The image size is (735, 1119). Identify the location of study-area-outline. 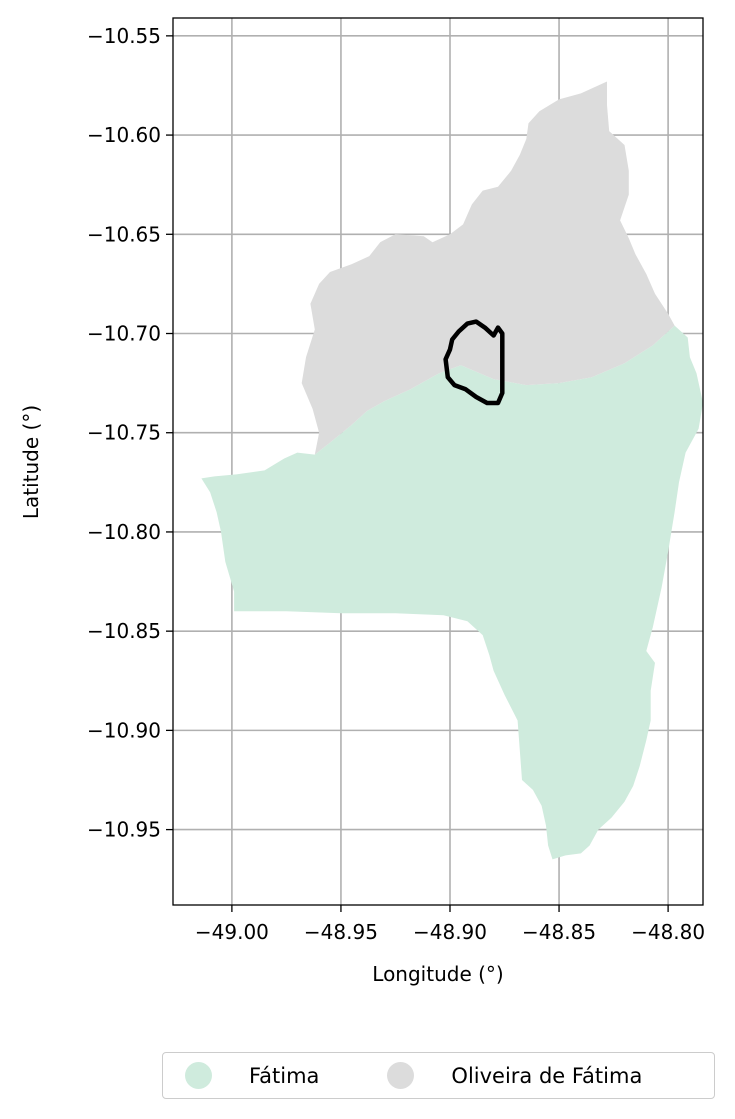
(474, 362).